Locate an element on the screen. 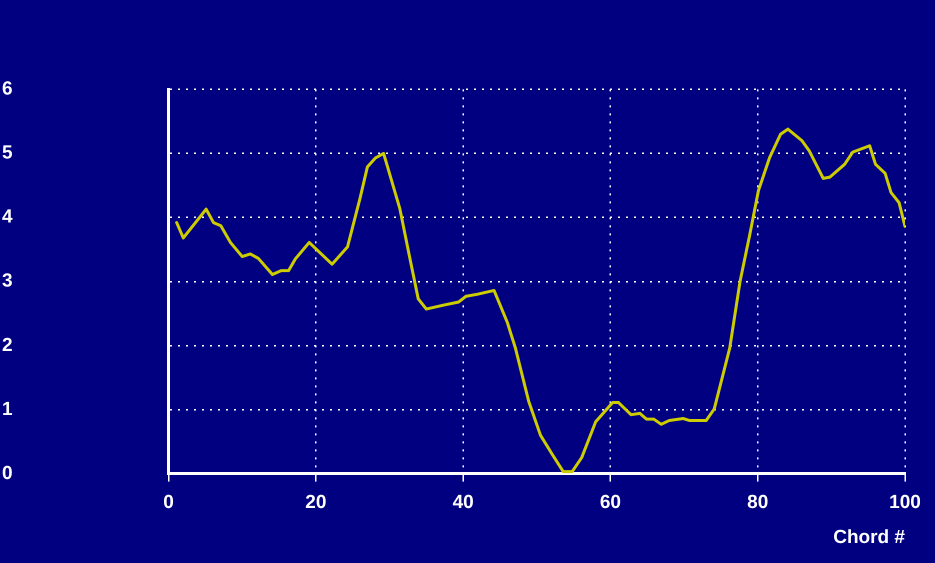 This screenshot has height=563, width=935. y-tick-label: 5 is located at coordinates (7, 153).